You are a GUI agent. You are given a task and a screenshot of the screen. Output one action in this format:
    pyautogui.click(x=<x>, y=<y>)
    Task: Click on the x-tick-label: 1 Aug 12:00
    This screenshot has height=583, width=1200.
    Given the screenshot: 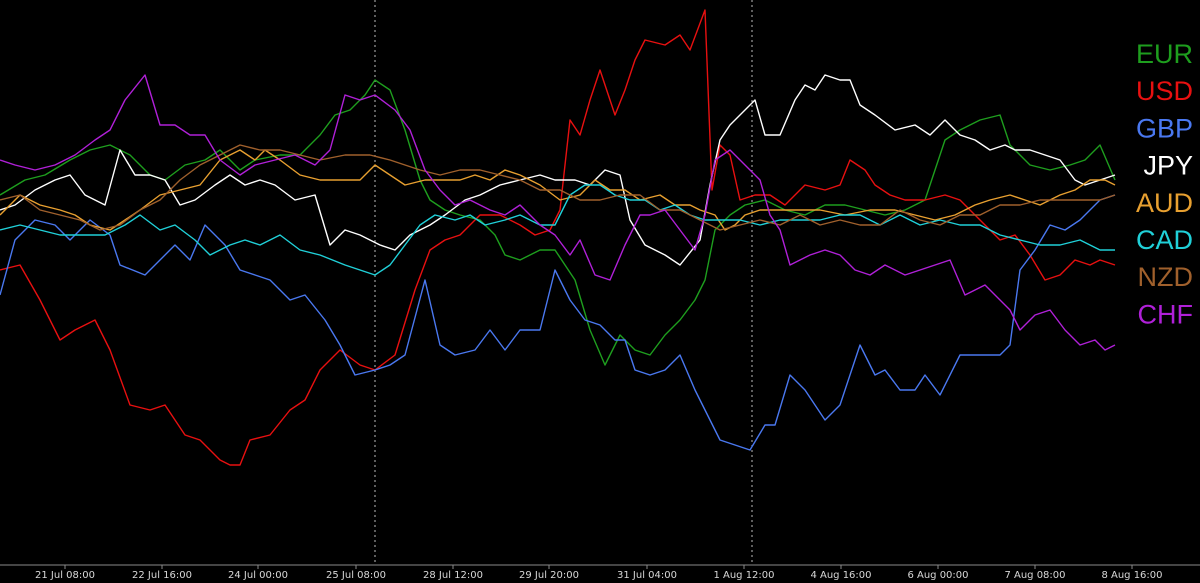 What is the action you would take?
    pyautogui.click(x=743, y=575)
    